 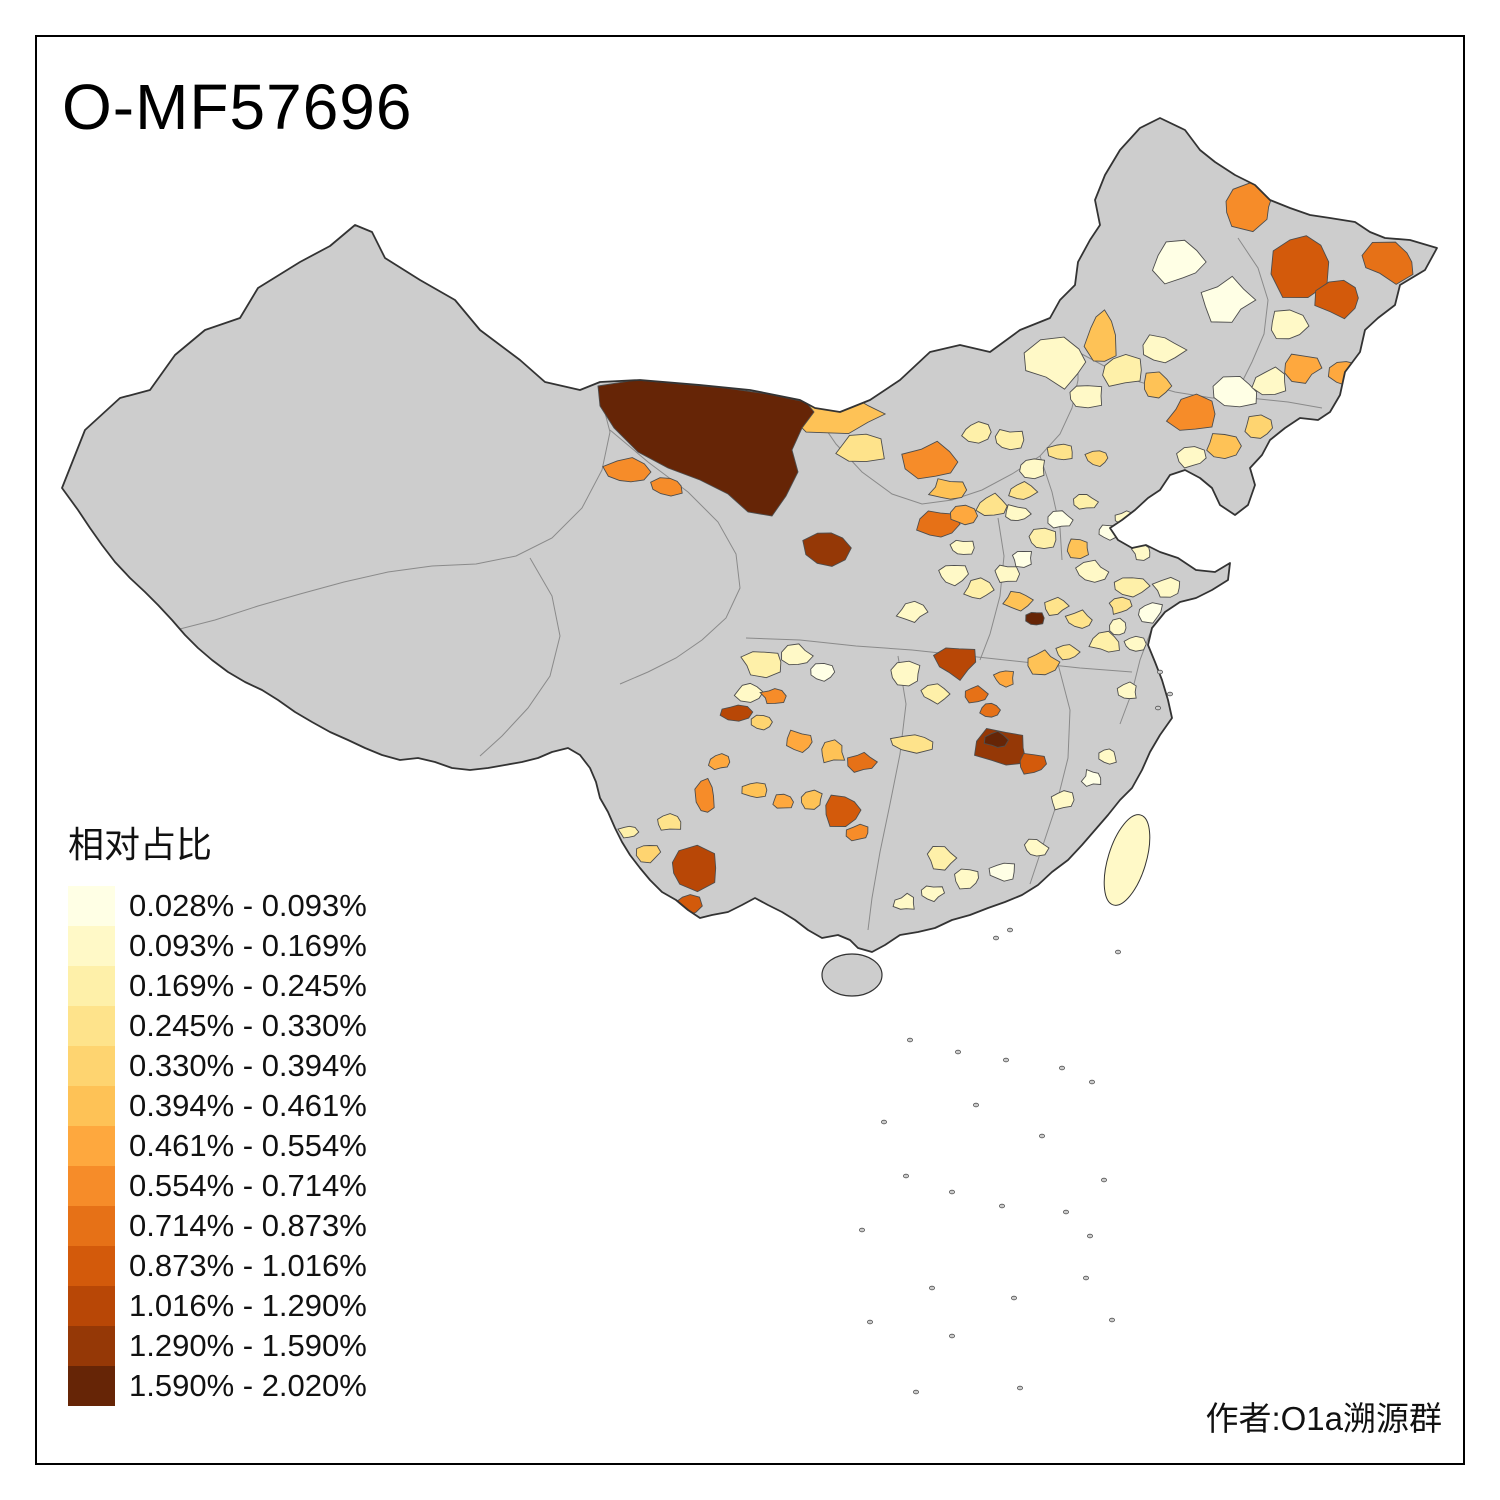 What do you see at coordinates (248, 1225) in the screenshot?
I see `legend-label: 0.714% - 0.873%` at bounding box center [248, 1225].